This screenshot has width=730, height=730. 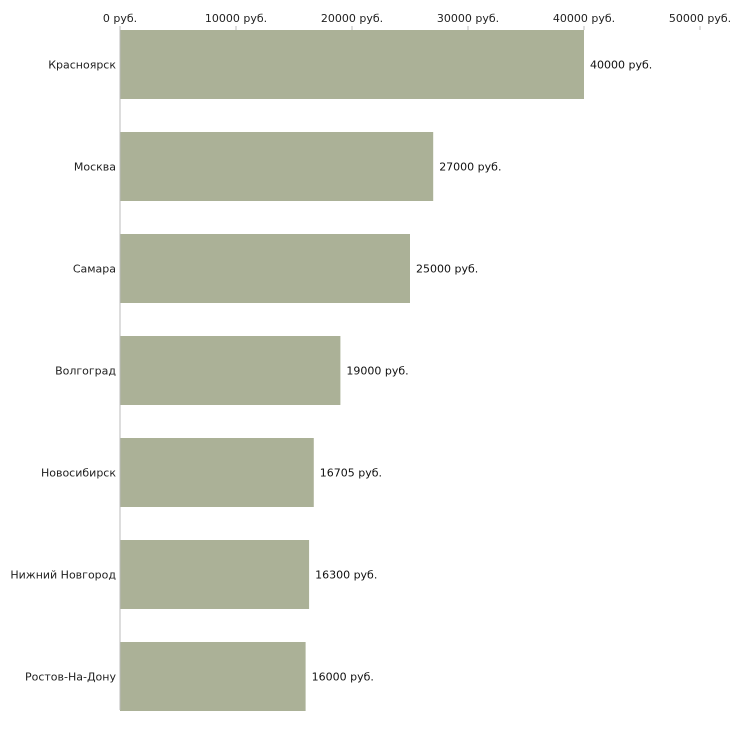 I want to click on category-label-1: Красноярск, so click(x=82, y=65).